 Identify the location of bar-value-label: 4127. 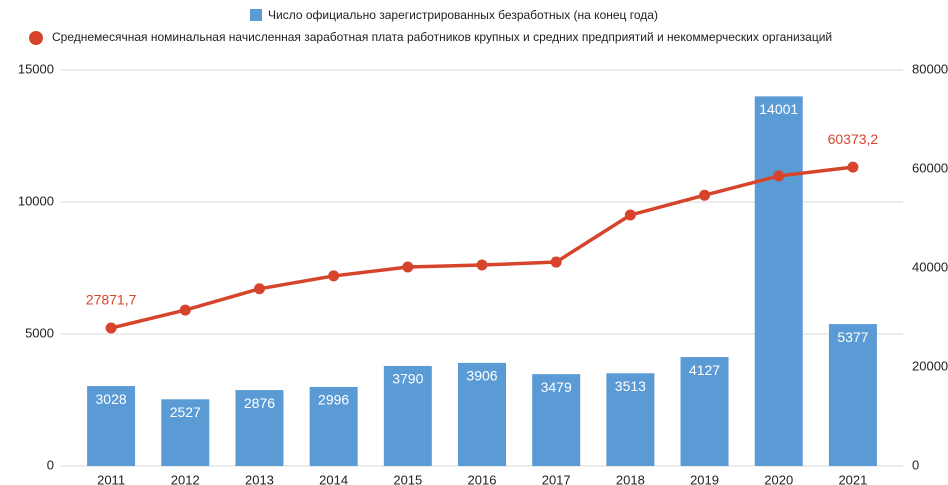
(704, 370).